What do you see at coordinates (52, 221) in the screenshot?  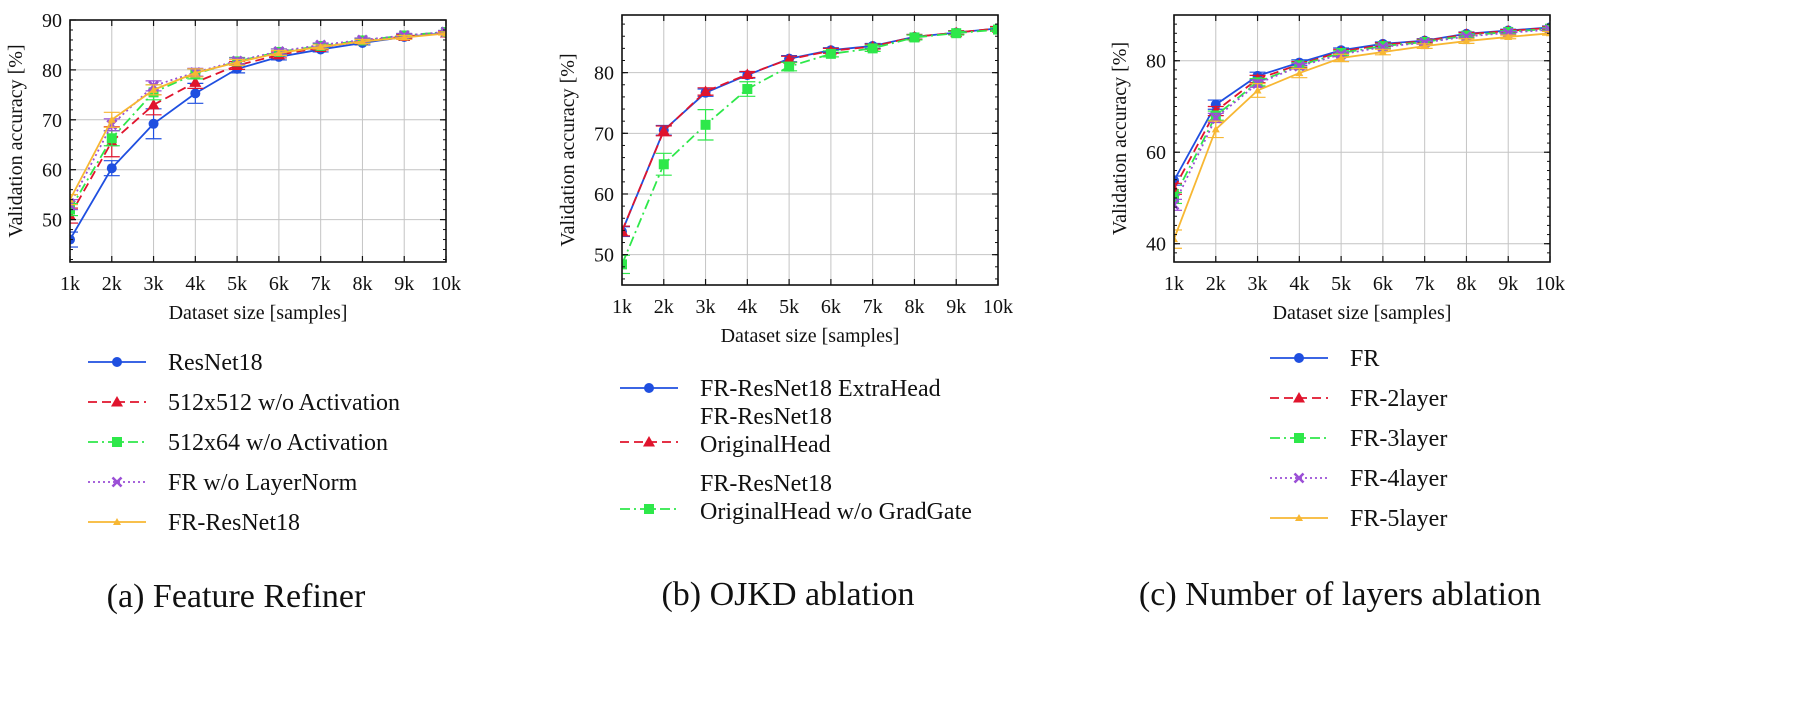 I see `y-tick-label: 50` at bounding box center [52, 221].